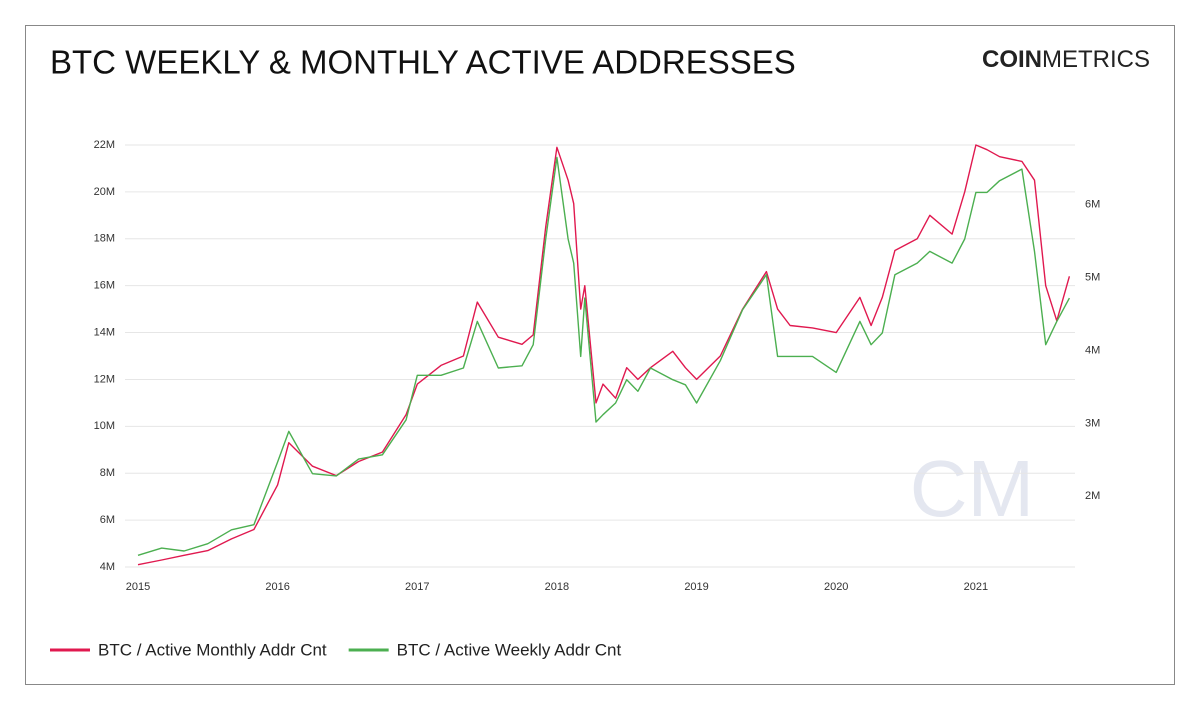 The width and height of the screenshot is (1200, 709). What do you see at coordinates (138, 587) in the screenshot?
I see `x-tick-label: 2015` at bounding box center [138, 587].